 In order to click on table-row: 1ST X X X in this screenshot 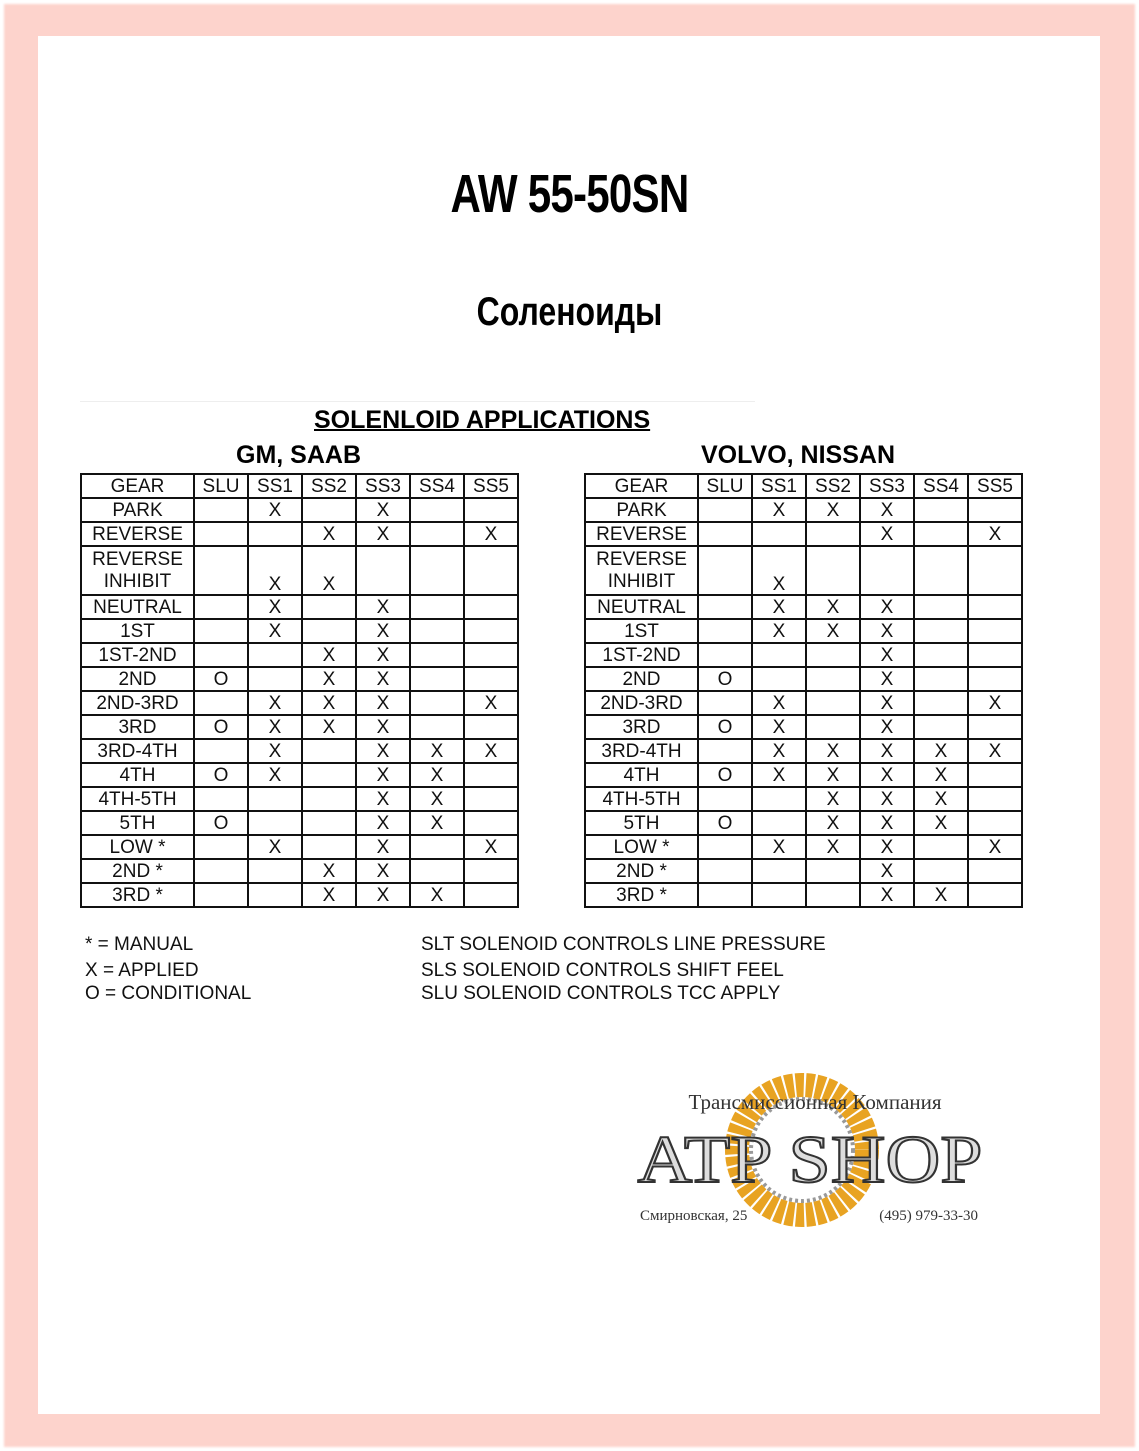, I will do `click(803, 631)`.